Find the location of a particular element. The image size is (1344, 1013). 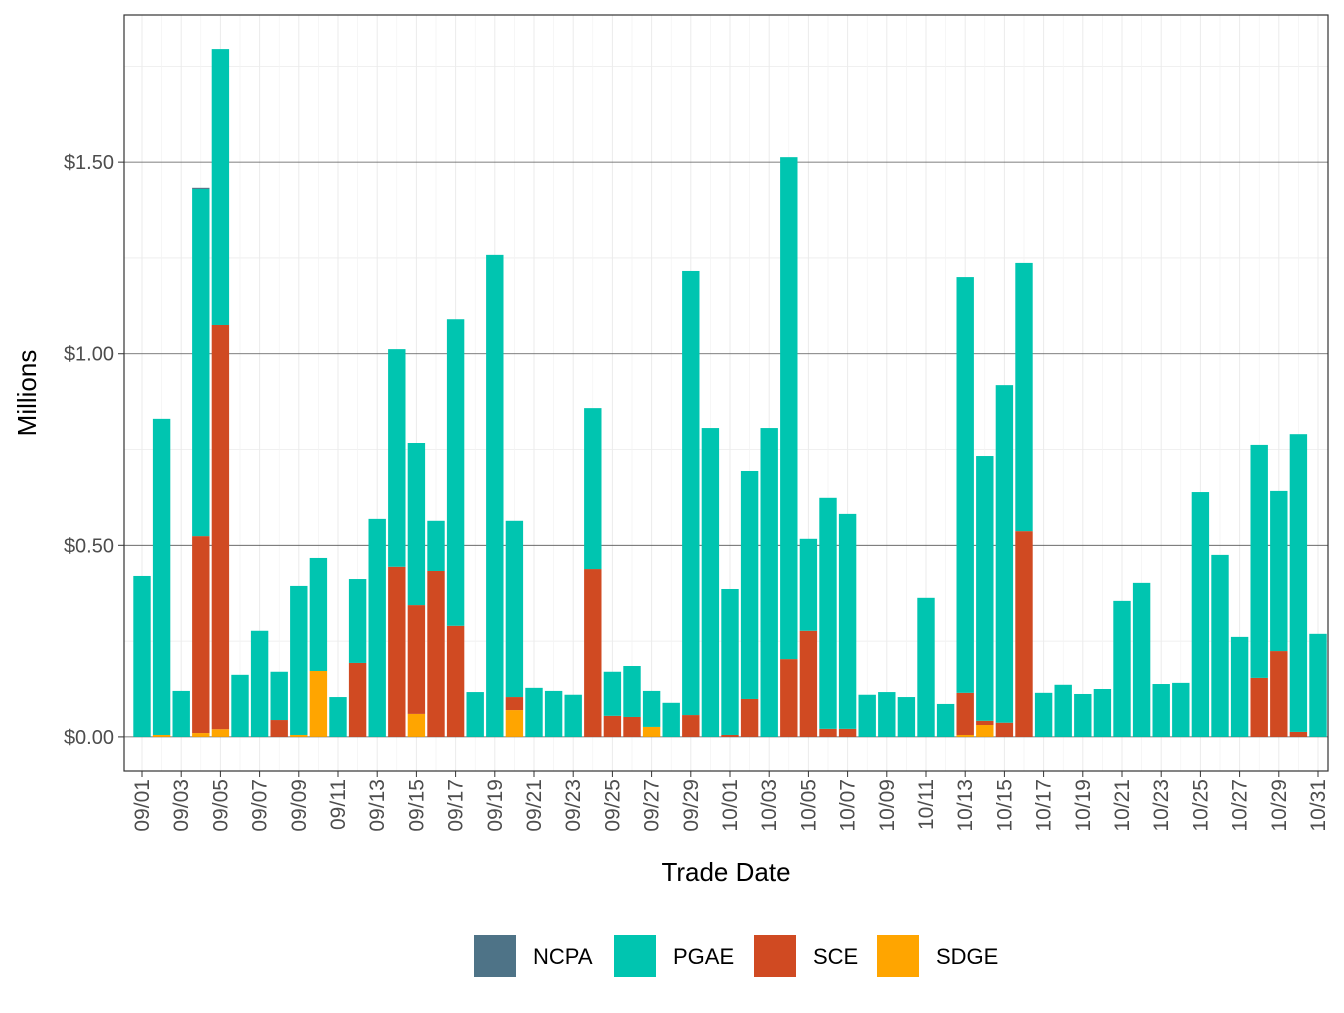

x-tick-label: 10/19 is located at coordinates (1083, 805).